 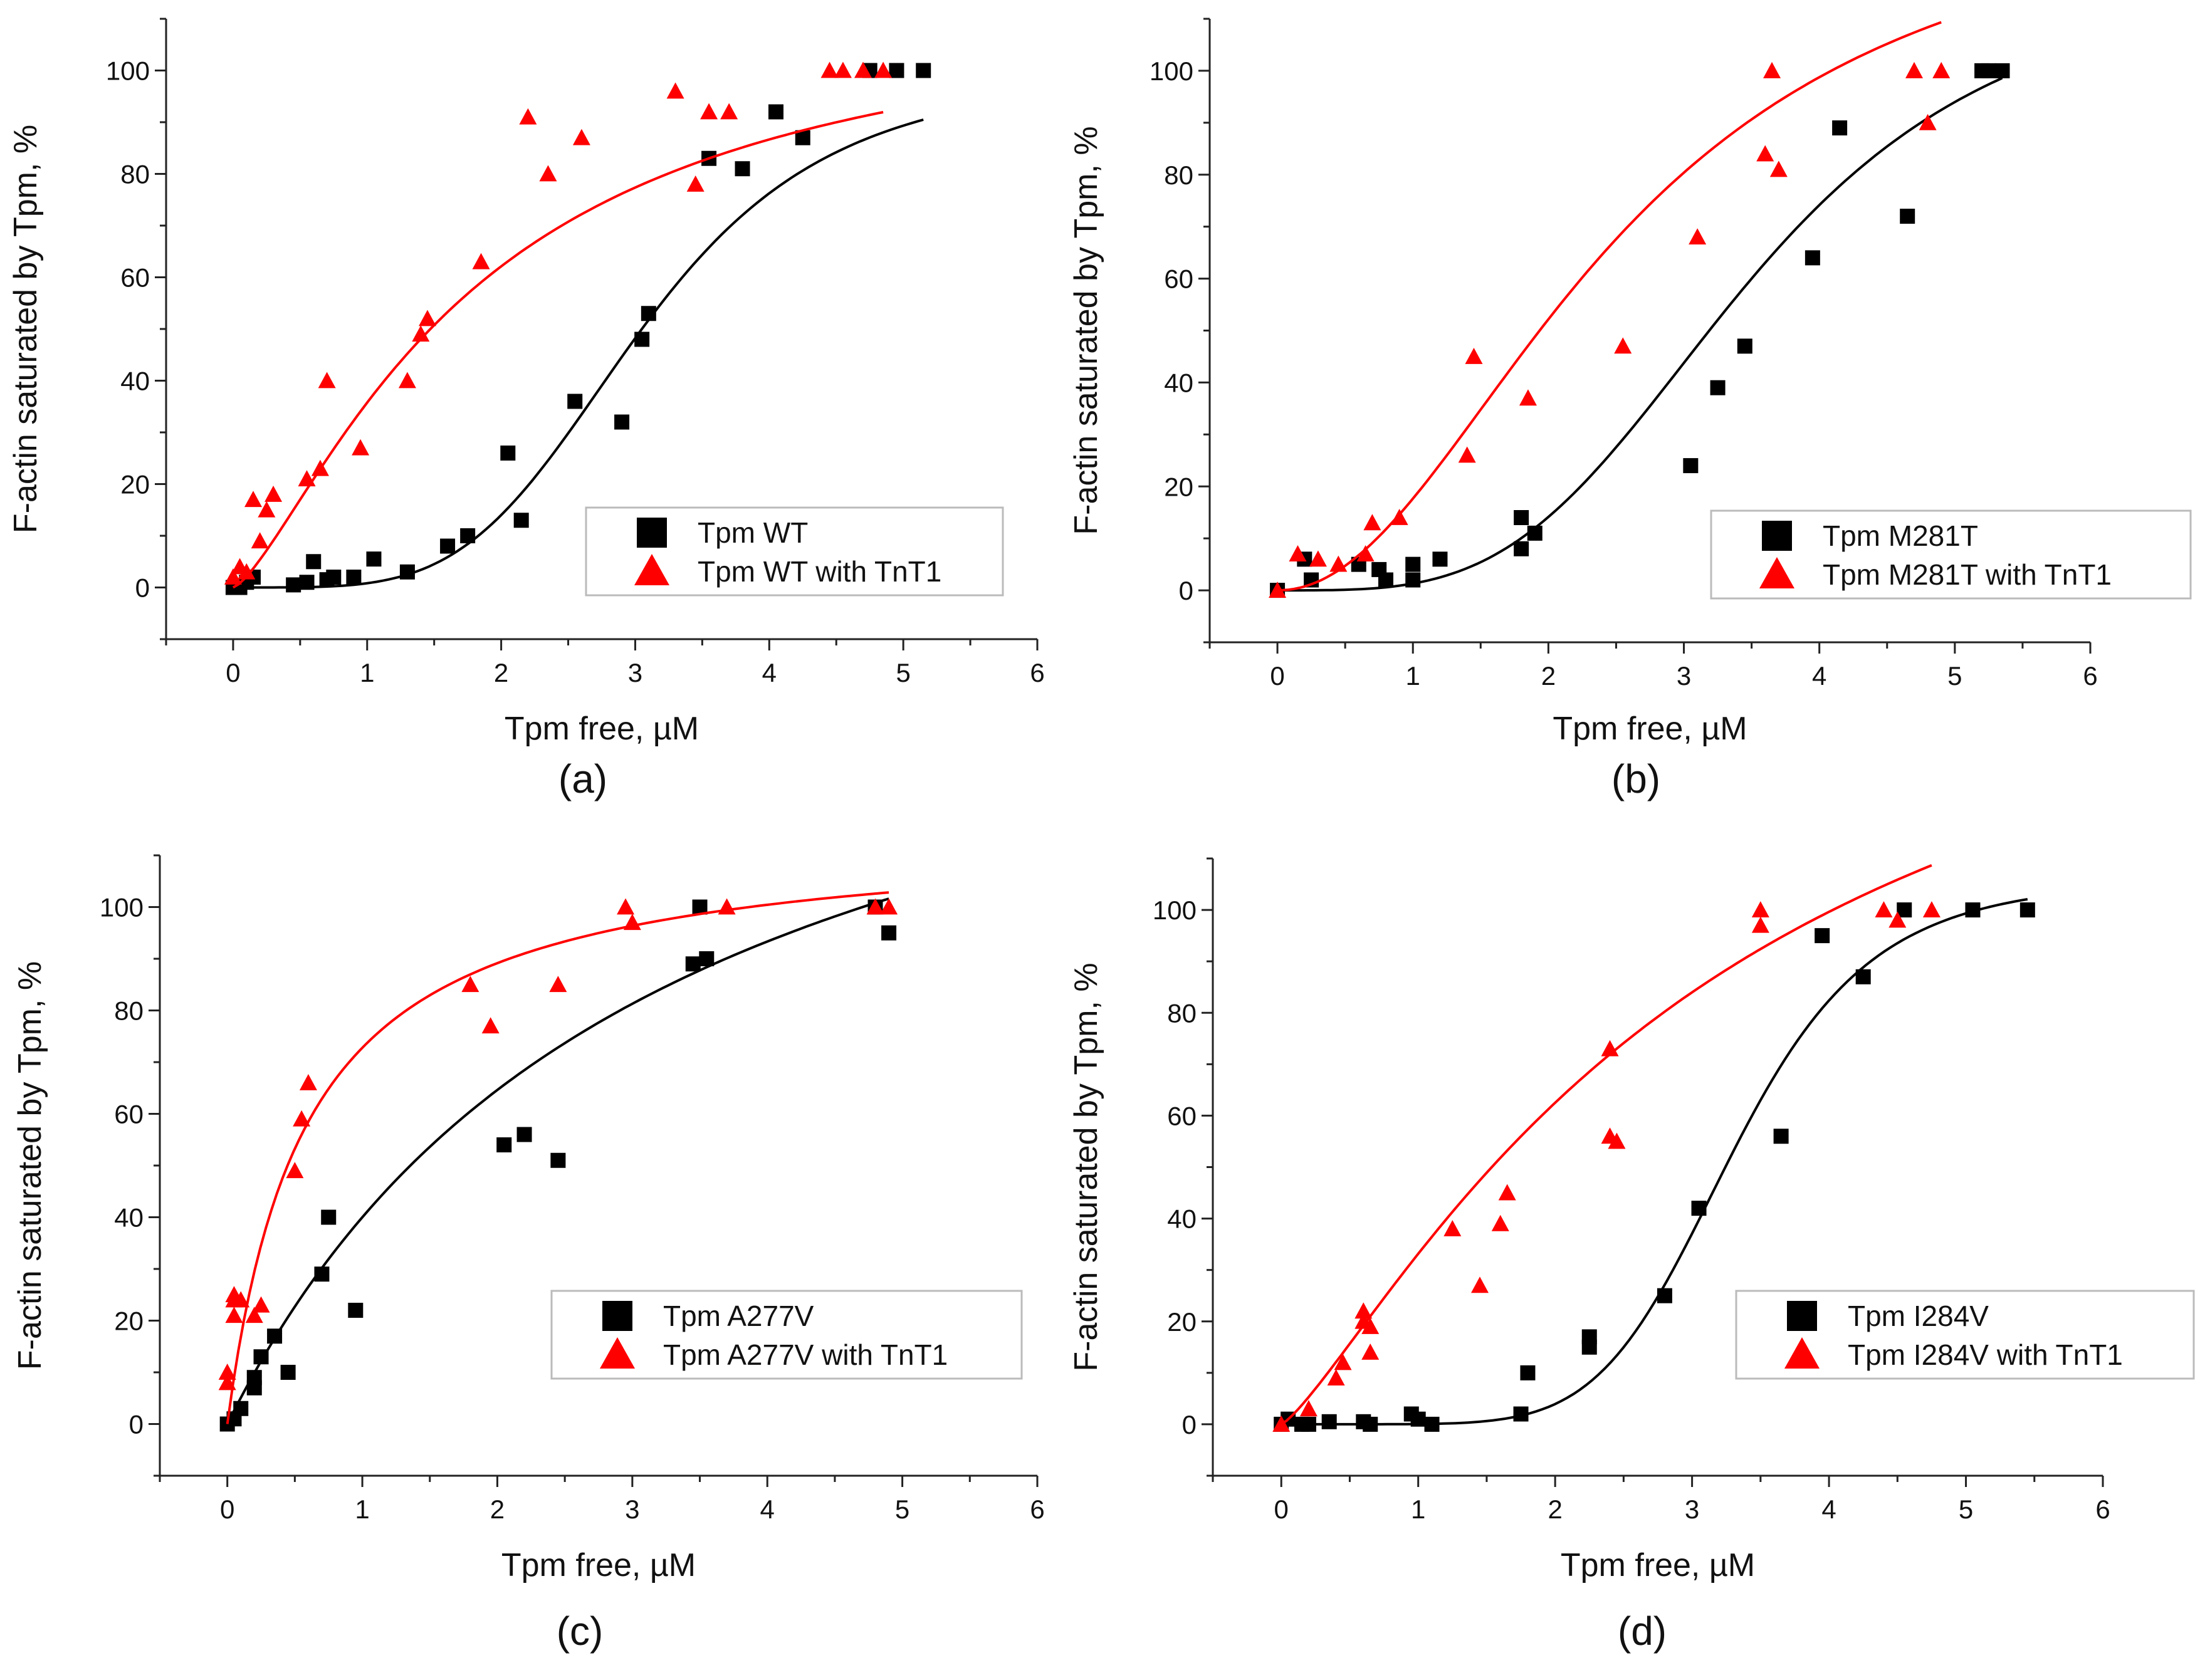 What do you see at coordinates (1900, 535) in the screenshot?
I see `legend-label: Tpm M281T` at bounding box center [1900, 535].